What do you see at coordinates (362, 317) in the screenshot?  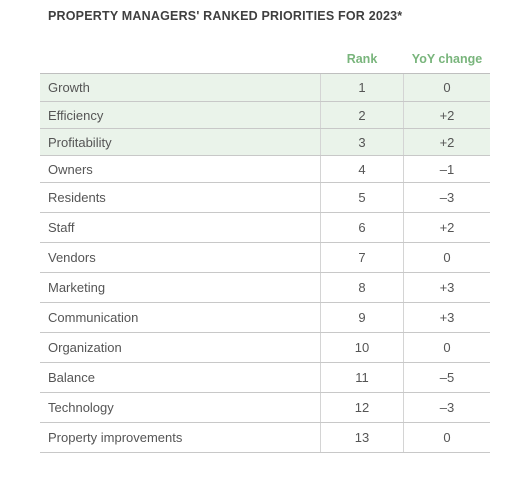 I see `rank-cell: 9` at bounding box center [362, 317].